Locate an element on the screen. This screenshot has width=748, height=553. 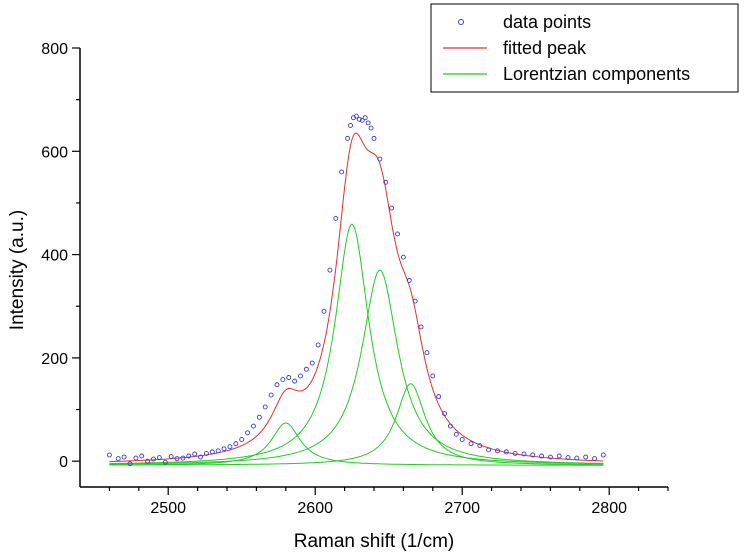
y-tick-label: 400 is located at coordinates (54, 256).